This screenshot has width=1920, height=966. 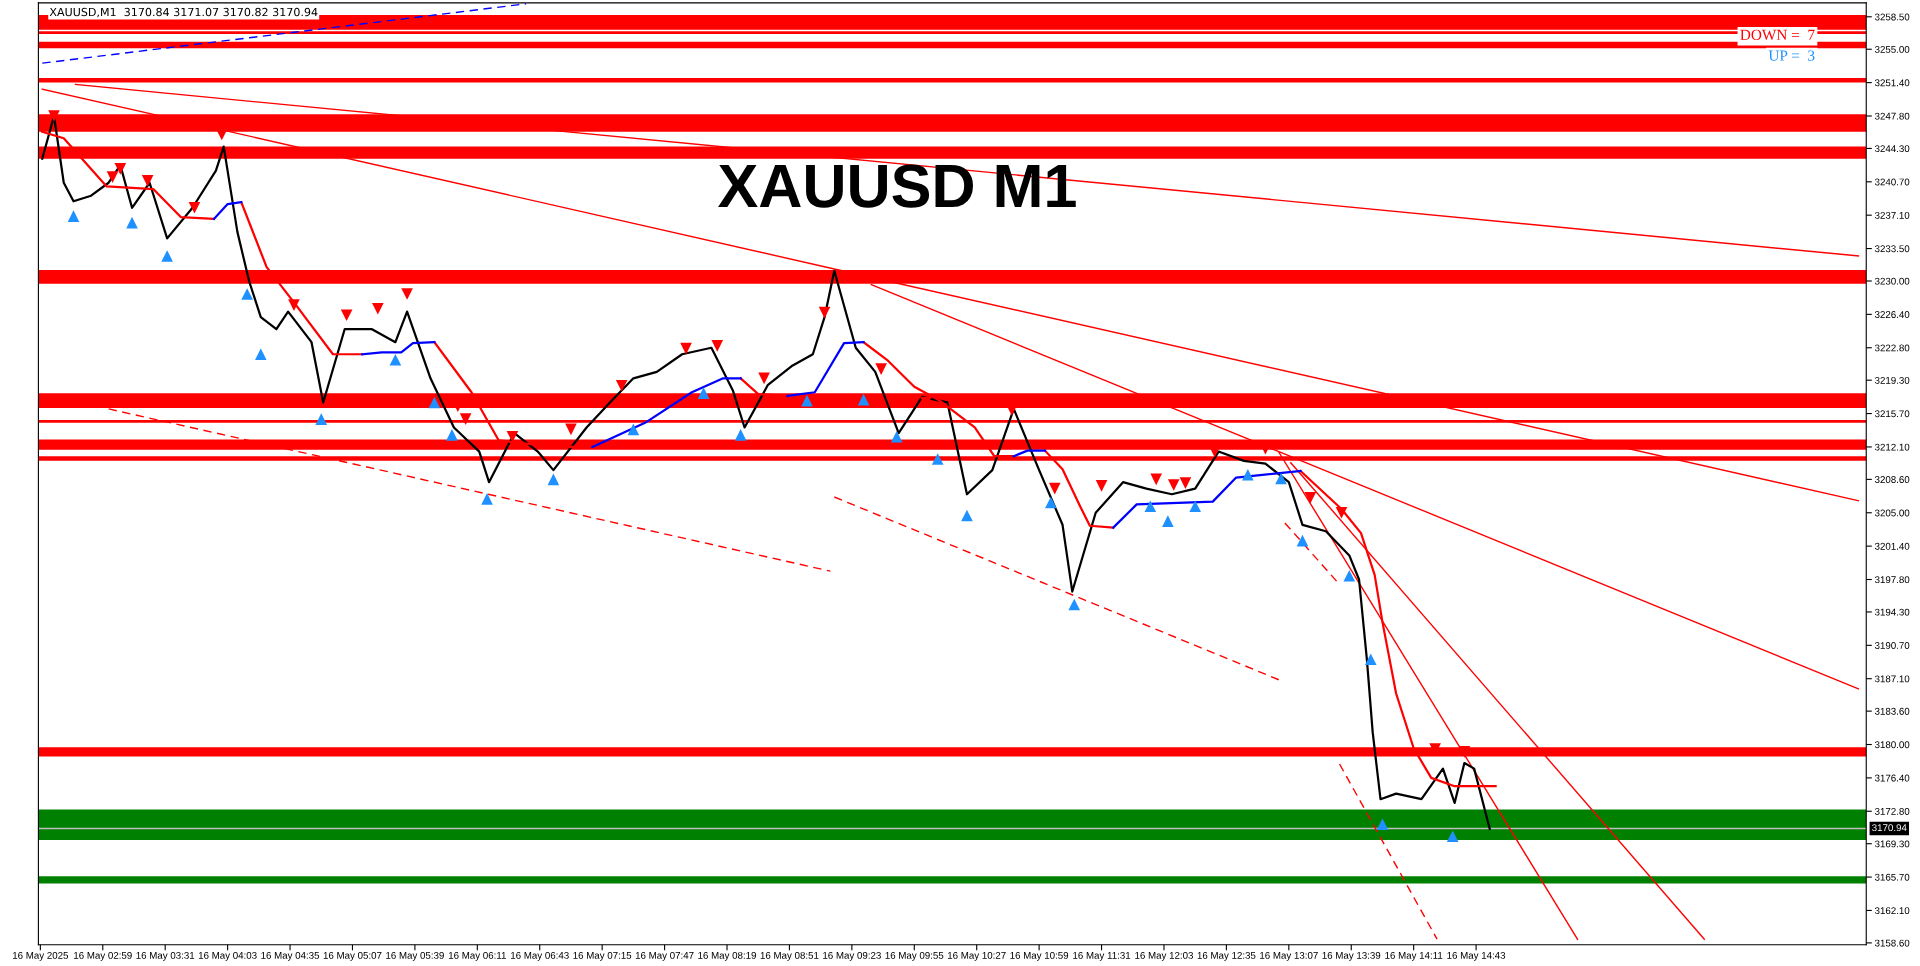 I want to click on y-tick-label: 3205.00, so click(x=1892, y=513).